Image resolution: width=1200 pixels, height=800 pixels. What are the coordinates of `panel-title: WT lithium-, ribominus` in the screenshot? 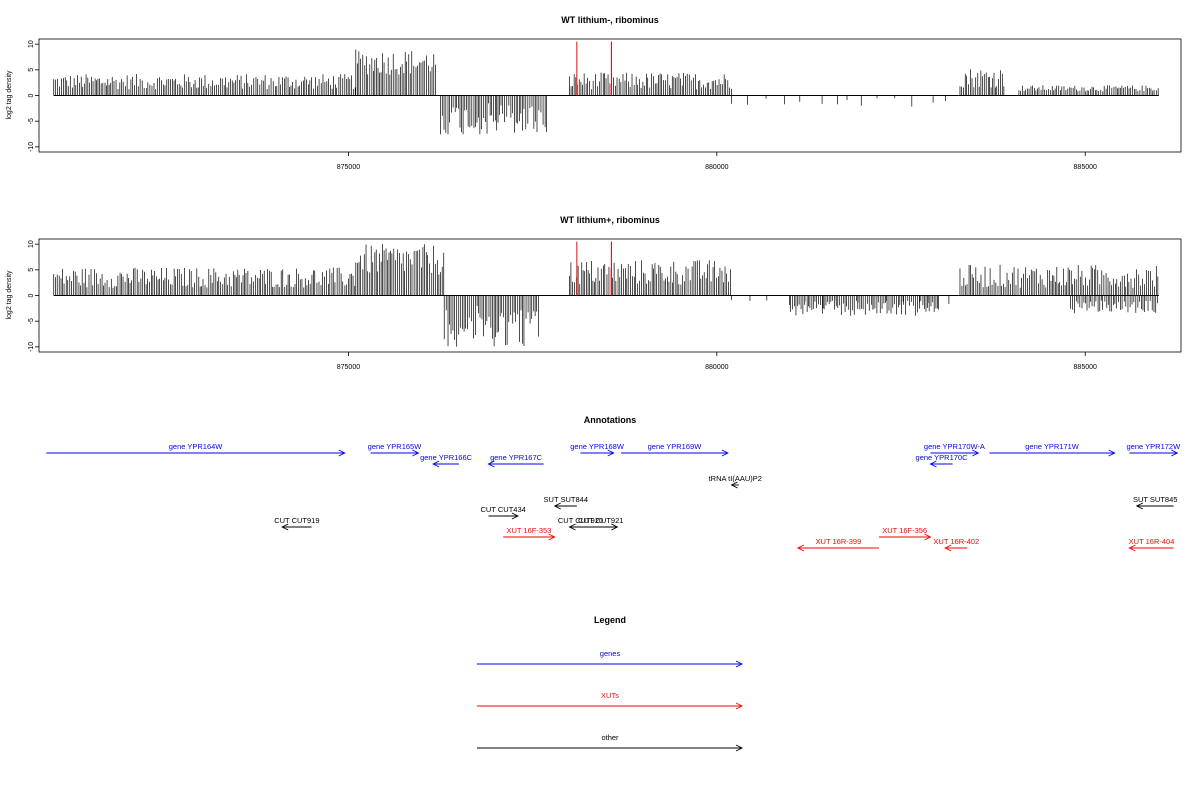 It's located at (610, 20).